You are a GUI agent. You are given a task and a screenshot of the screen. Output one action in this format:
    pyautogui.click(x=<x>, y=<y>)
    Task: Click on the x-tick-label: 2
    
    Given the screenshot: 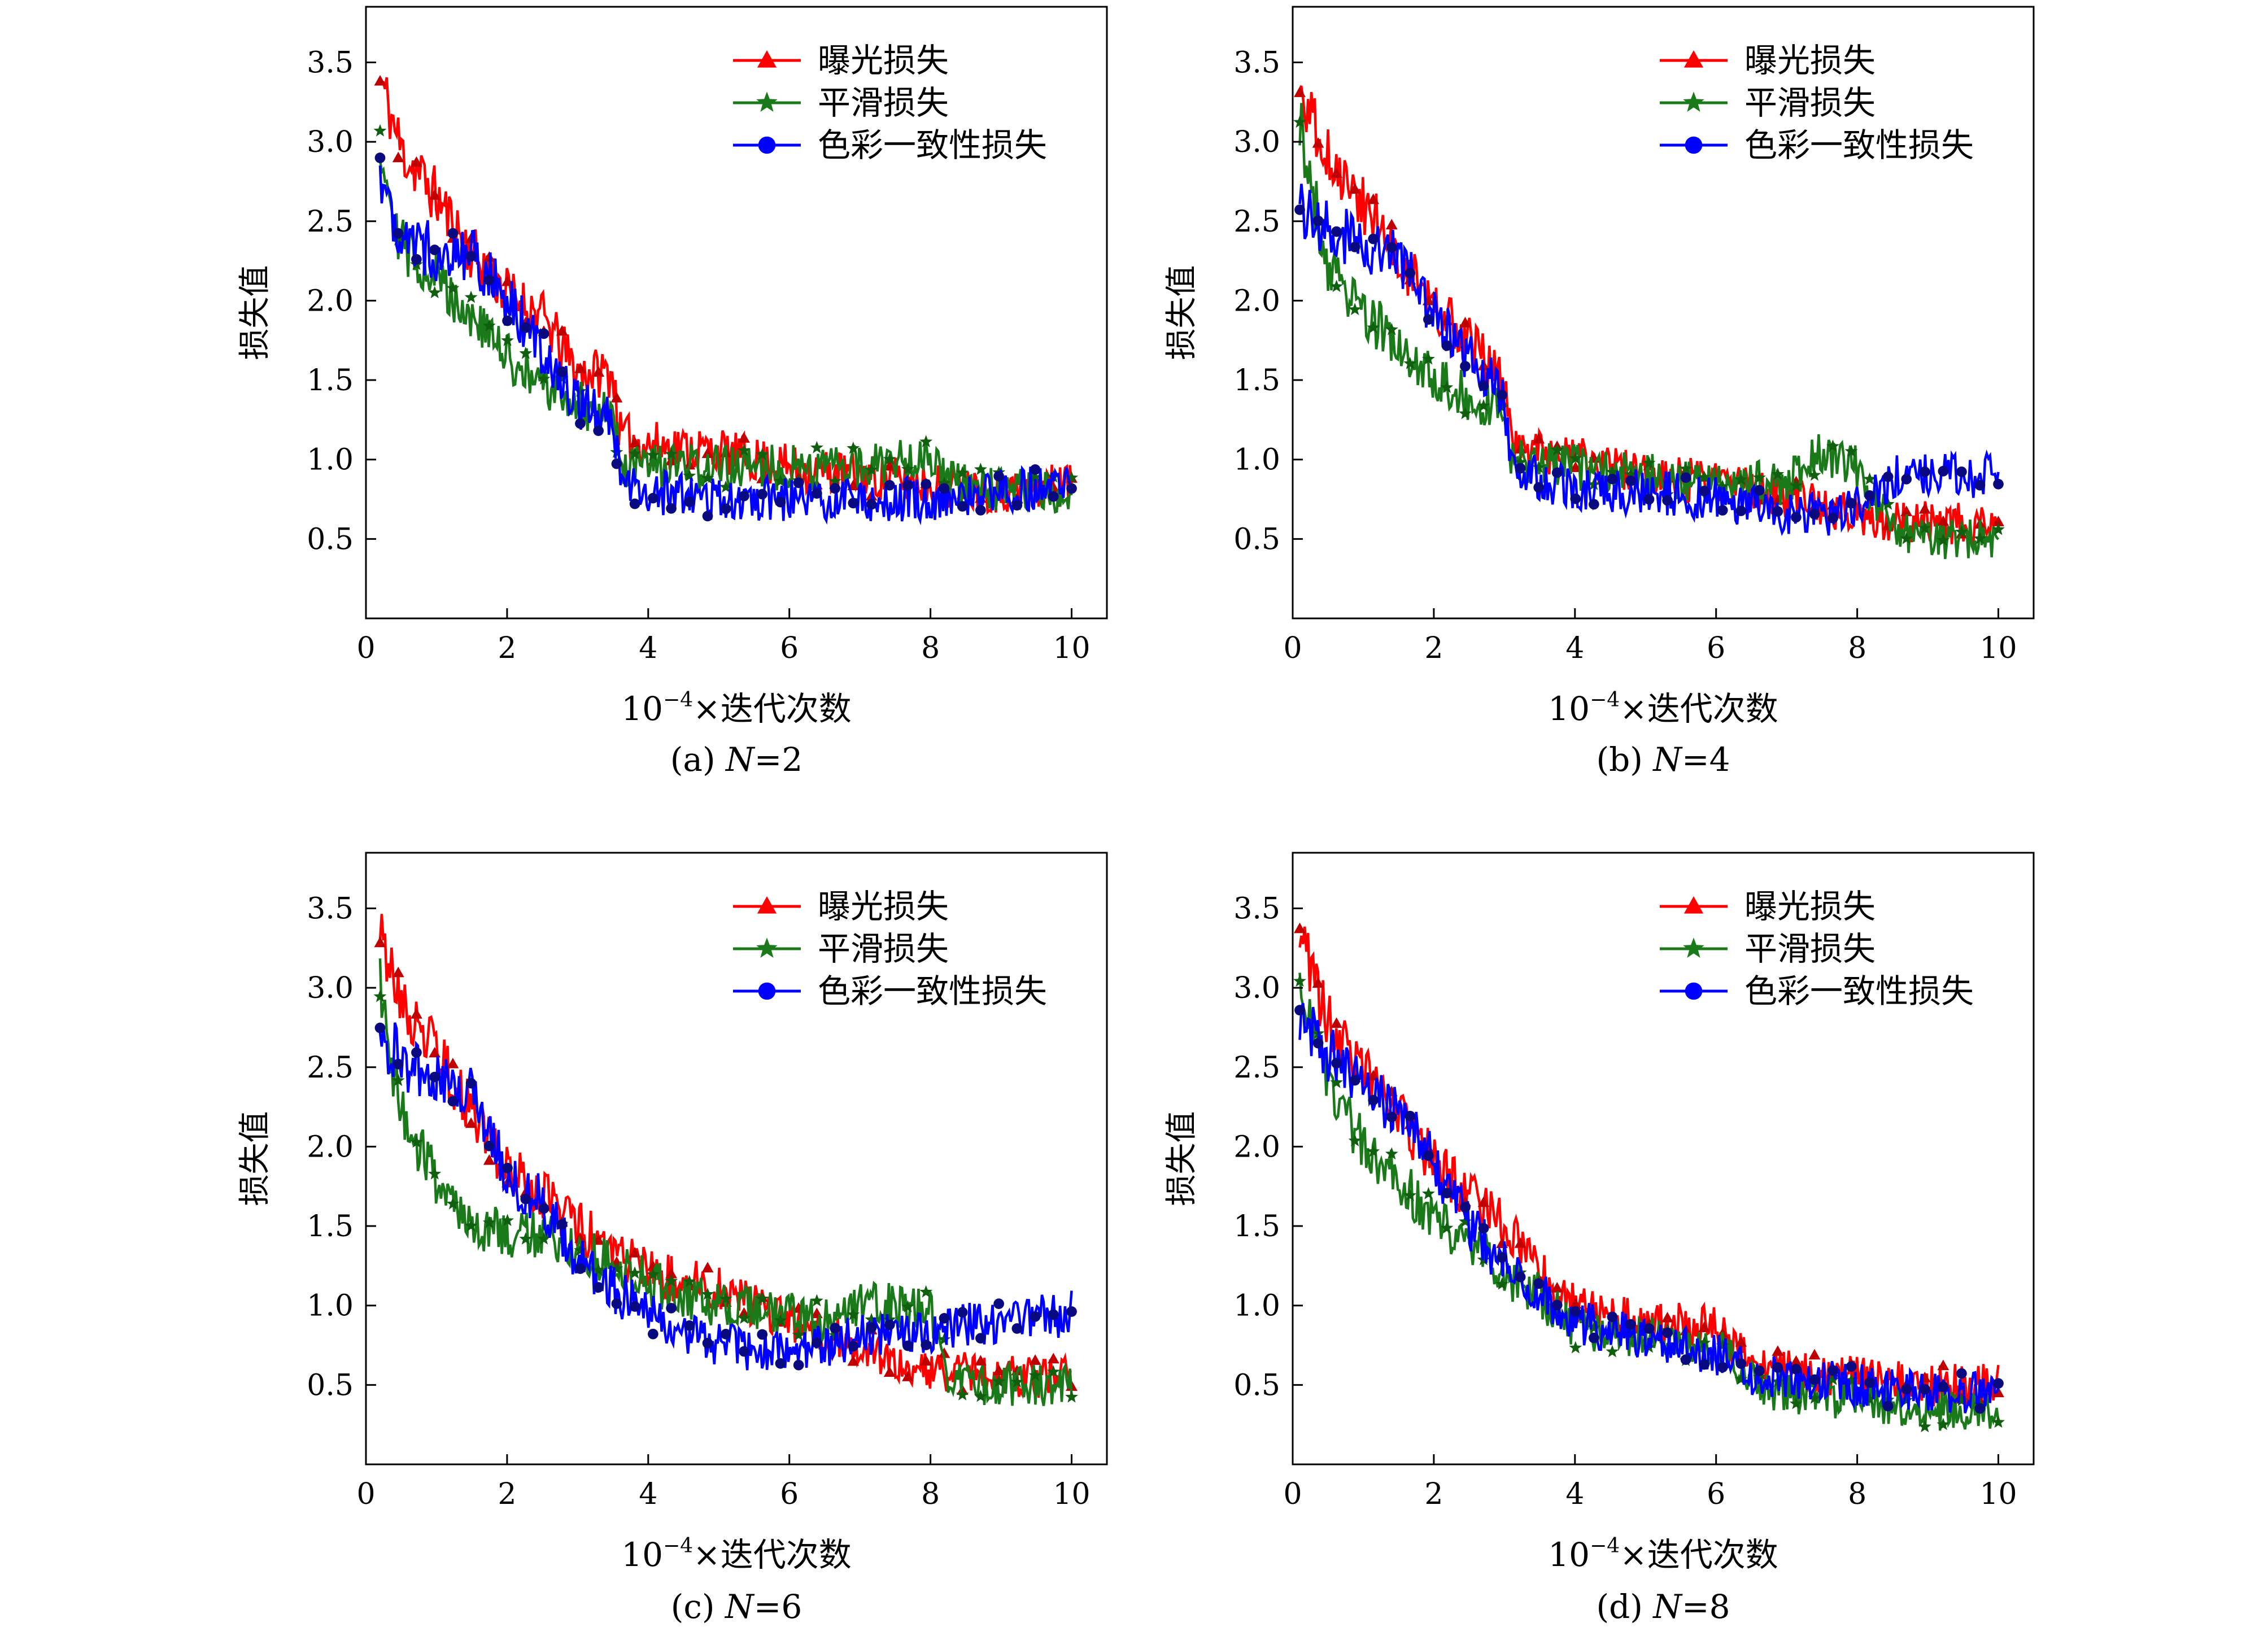 What is the action you would take?
    pyautogui.click(x=507, y=648)
    